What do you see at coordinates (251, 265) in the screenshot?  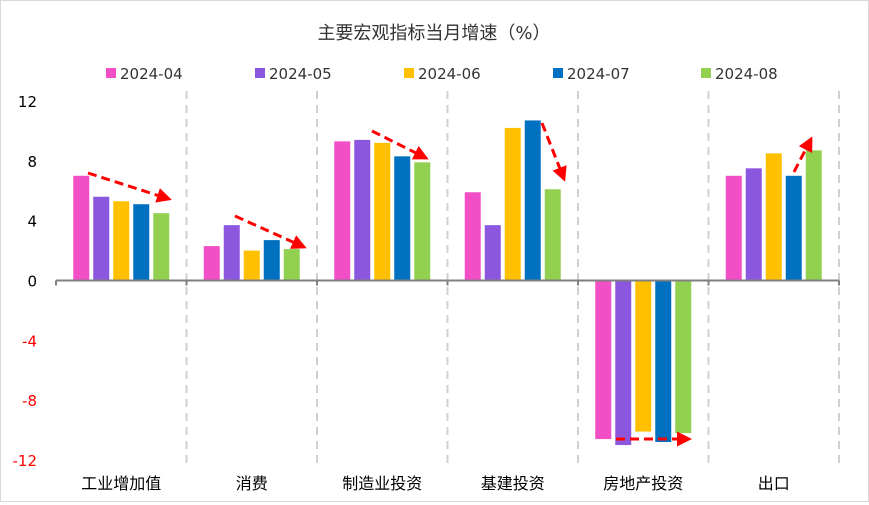 I see `bar-2024-06-消费` at bounding box center [251, 265].